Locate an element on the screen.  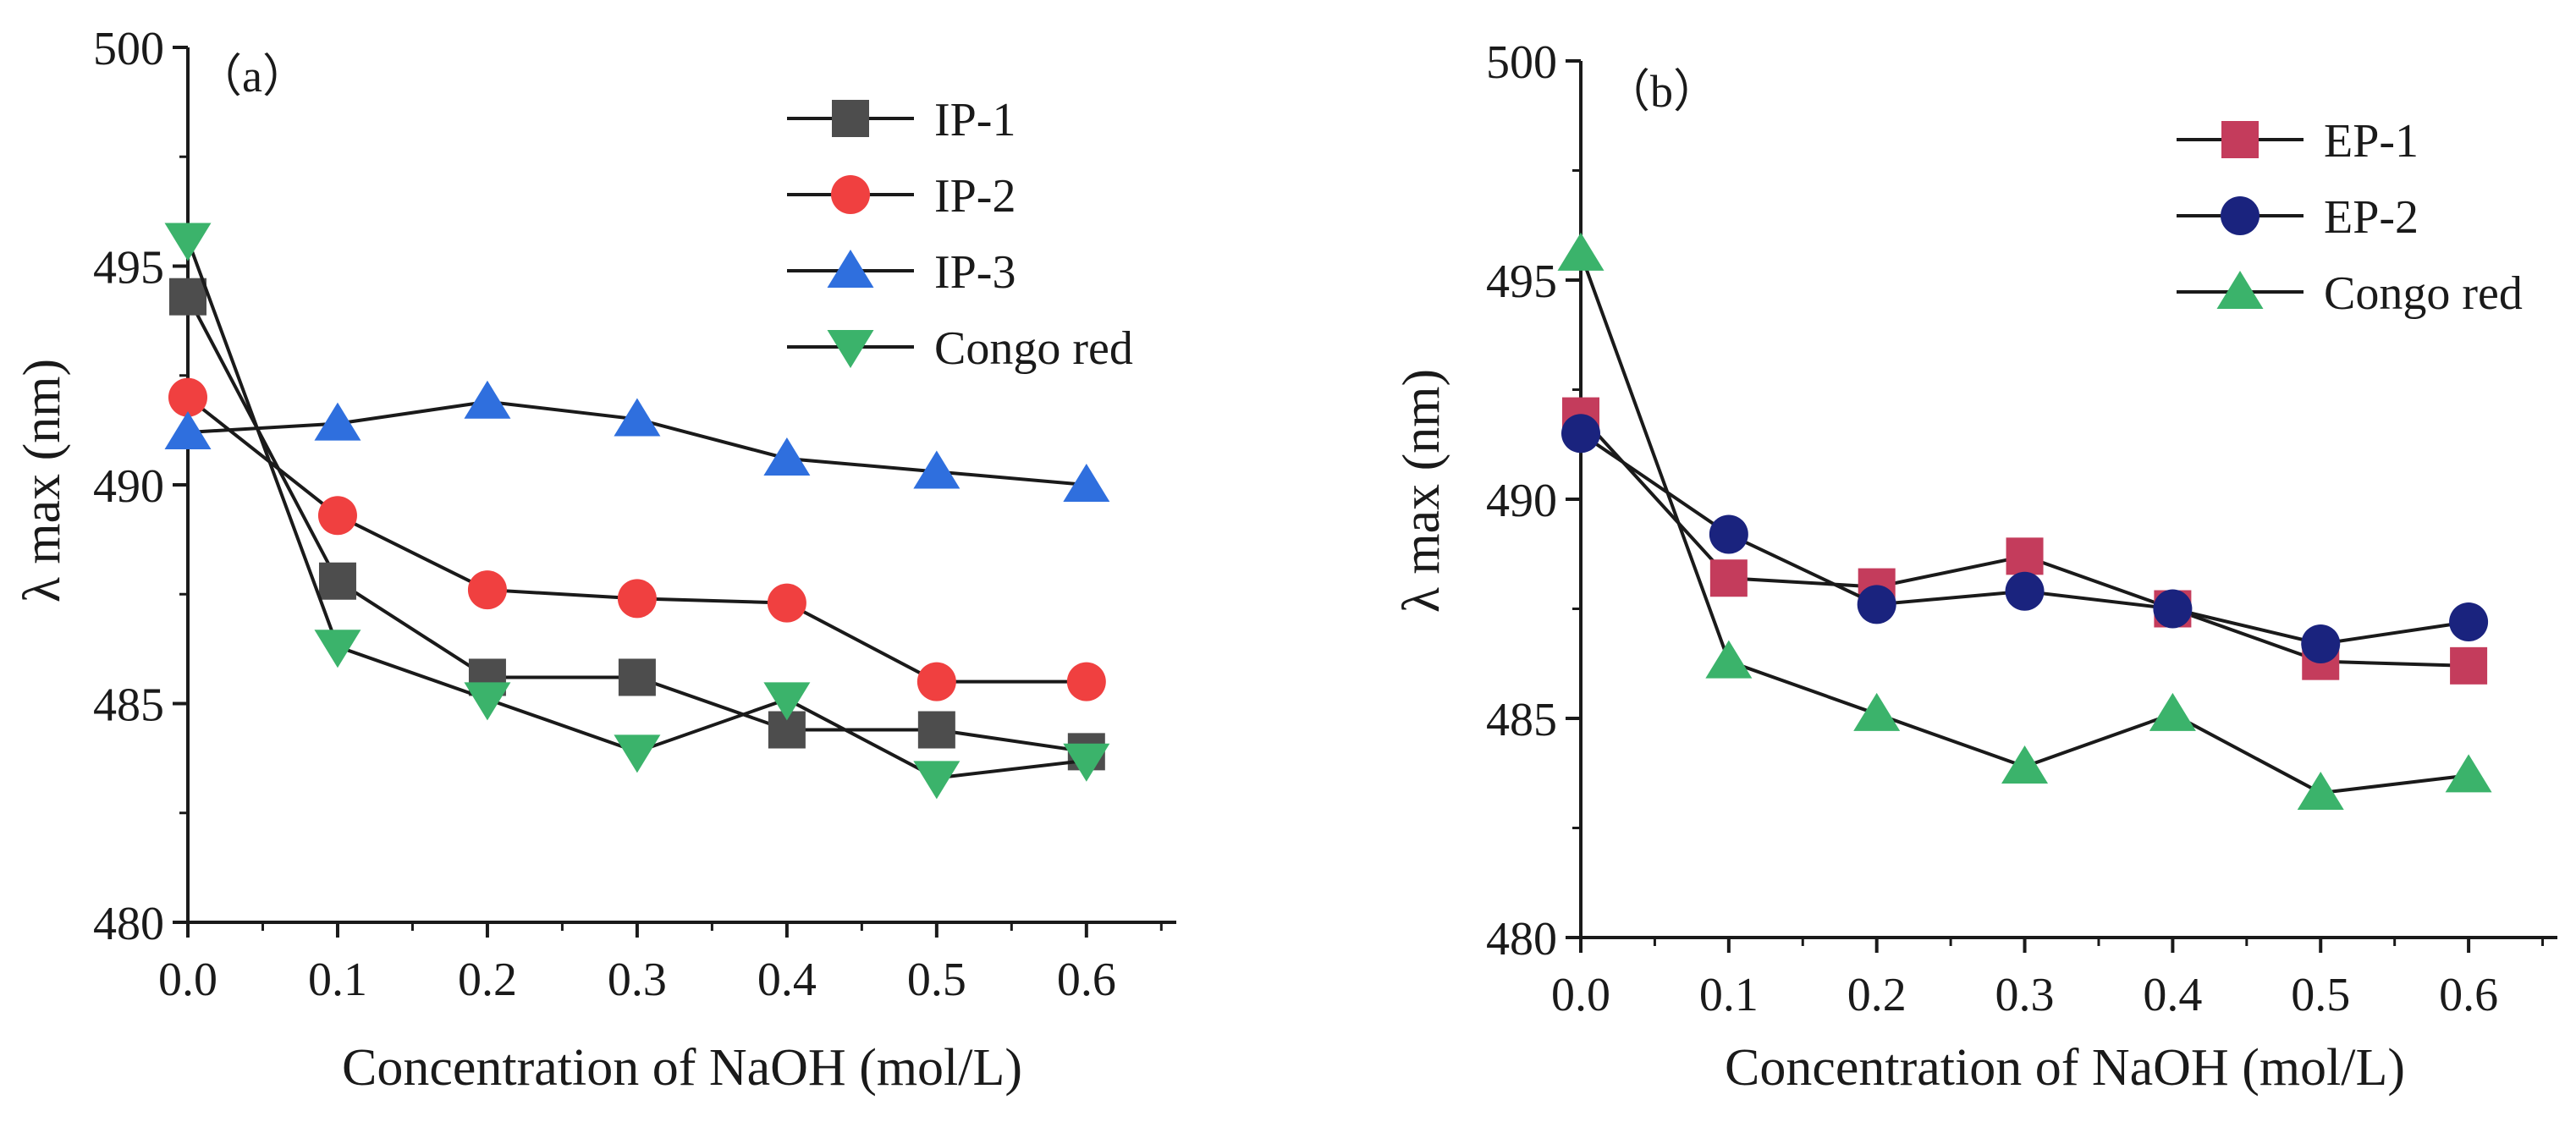
y-axis-title-b: λ max (nm) is located at coordinates (1421, 491).